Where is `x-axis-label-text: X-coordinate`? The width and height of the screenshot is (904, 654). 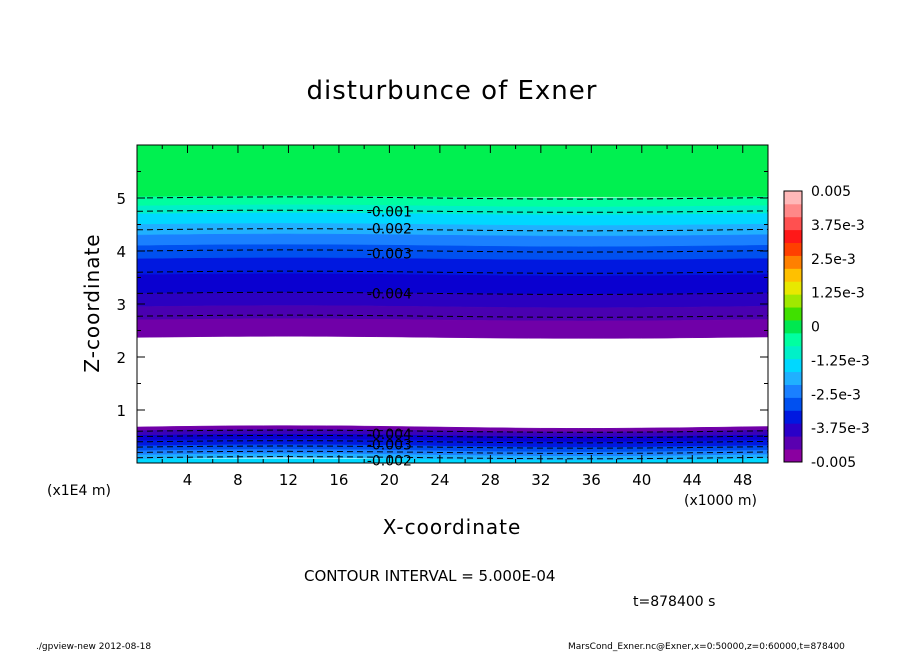
x-axis-label-text: X-coordinate is located at coordinates (452, 527).